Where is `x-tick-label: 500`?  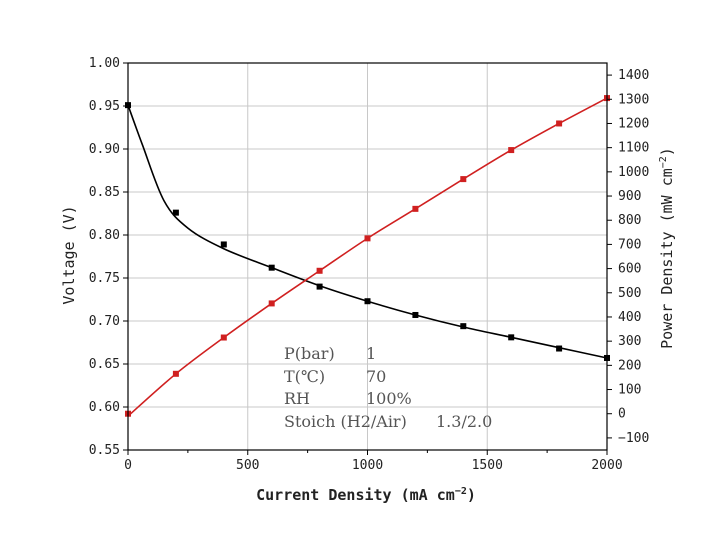
x-tick-label: 500 is located at coordinates (247, 465).